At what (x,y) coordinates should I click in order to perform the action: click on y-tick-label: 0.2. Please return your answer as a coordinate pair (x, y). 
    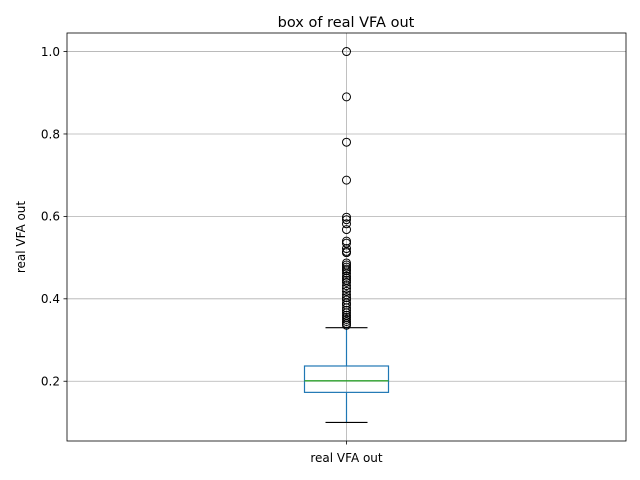
    Looking at the image, I should click on (50, 382).